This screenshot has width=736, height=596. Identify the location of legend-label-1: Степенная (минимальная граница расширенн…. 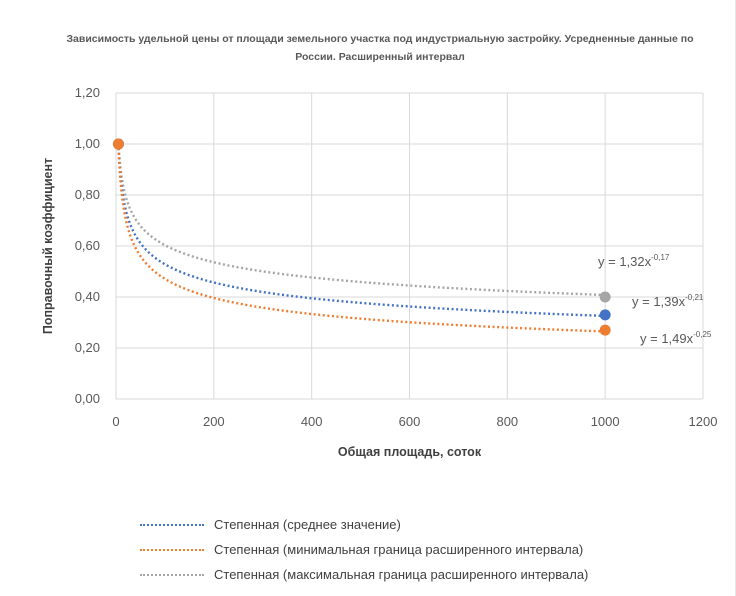
(399, 549).